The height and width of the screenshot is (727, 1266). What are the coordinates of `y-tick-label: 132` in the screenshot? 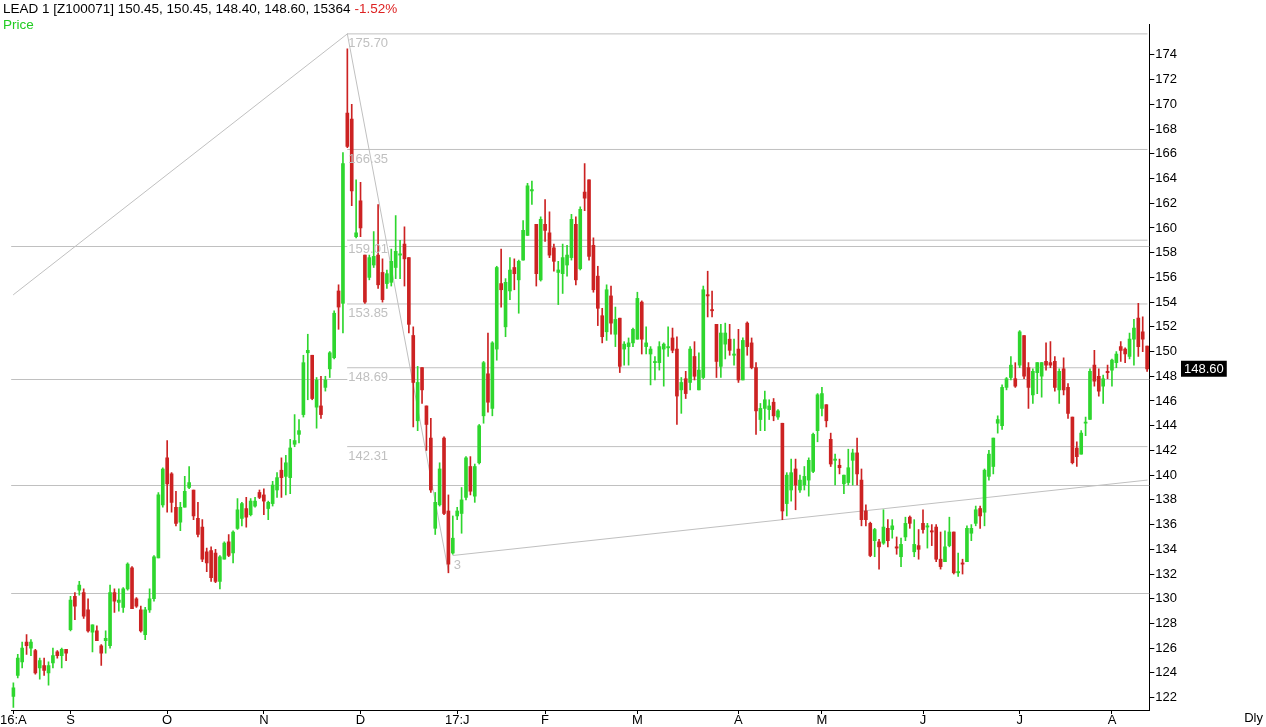 It's located at (1166, 573).